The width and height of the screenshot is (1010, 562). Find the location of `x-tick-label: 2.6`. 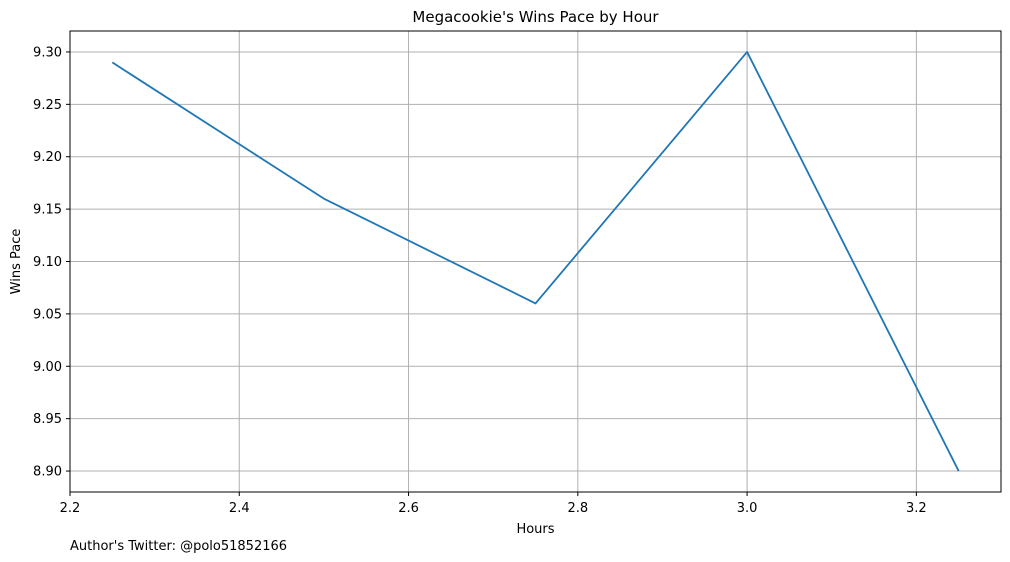

x-tick-label: 2.6 is located at coordinates (408, 508).